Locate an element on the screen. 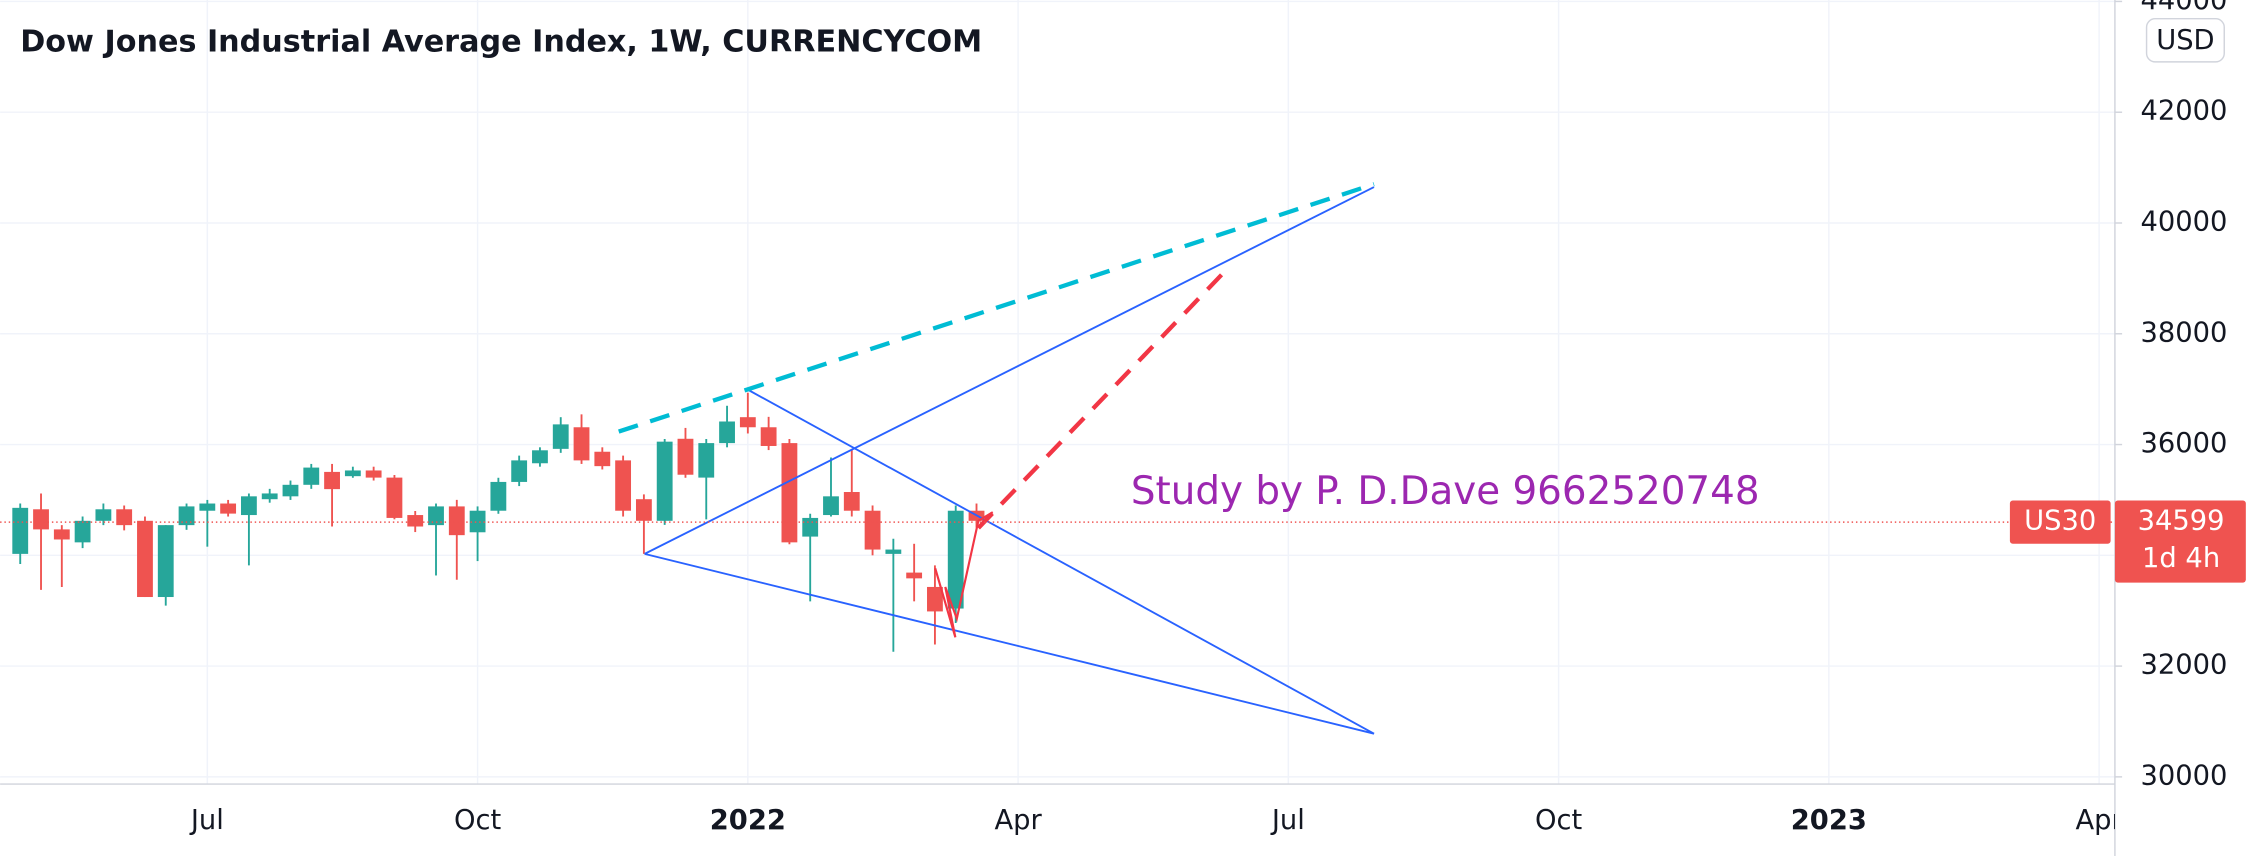  y-tick-label: 36000 is located at coordinates (2184, 443).